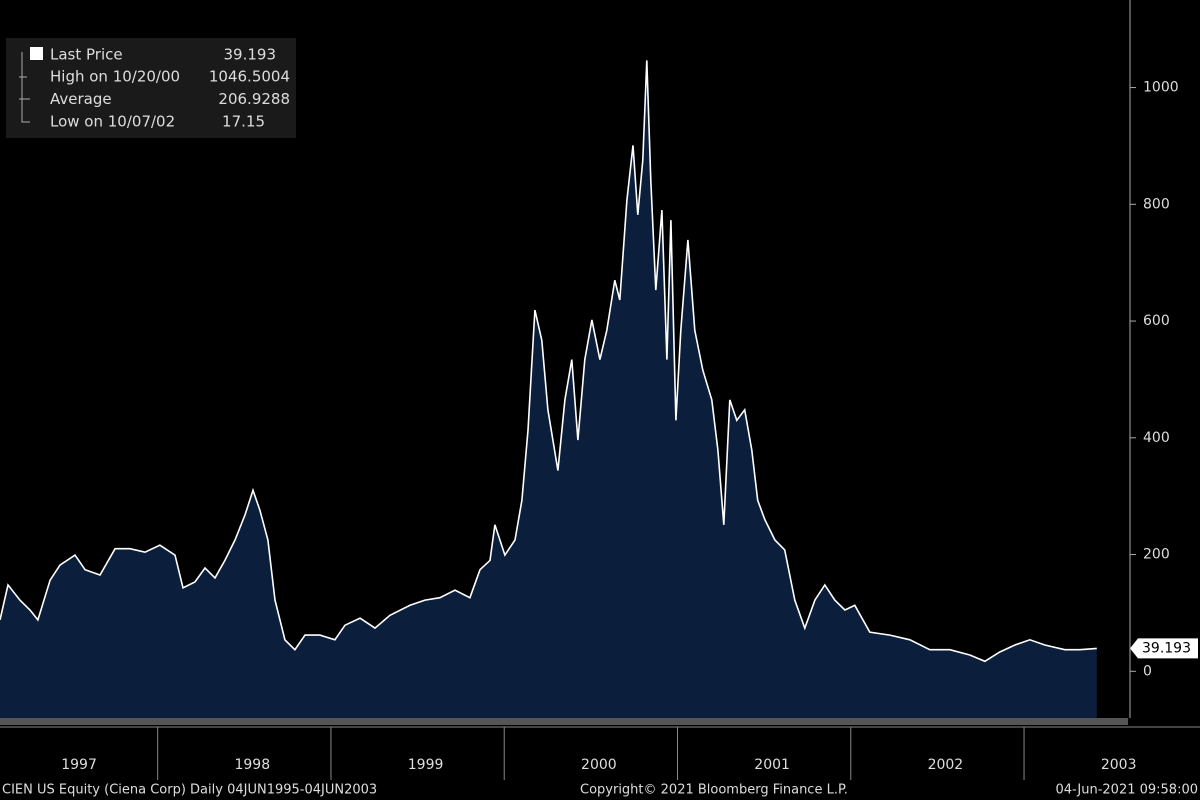  Describe the element at coordinates (115, 77) in the screenshot. I see `stat-label: High on 10/20/00` at that location.